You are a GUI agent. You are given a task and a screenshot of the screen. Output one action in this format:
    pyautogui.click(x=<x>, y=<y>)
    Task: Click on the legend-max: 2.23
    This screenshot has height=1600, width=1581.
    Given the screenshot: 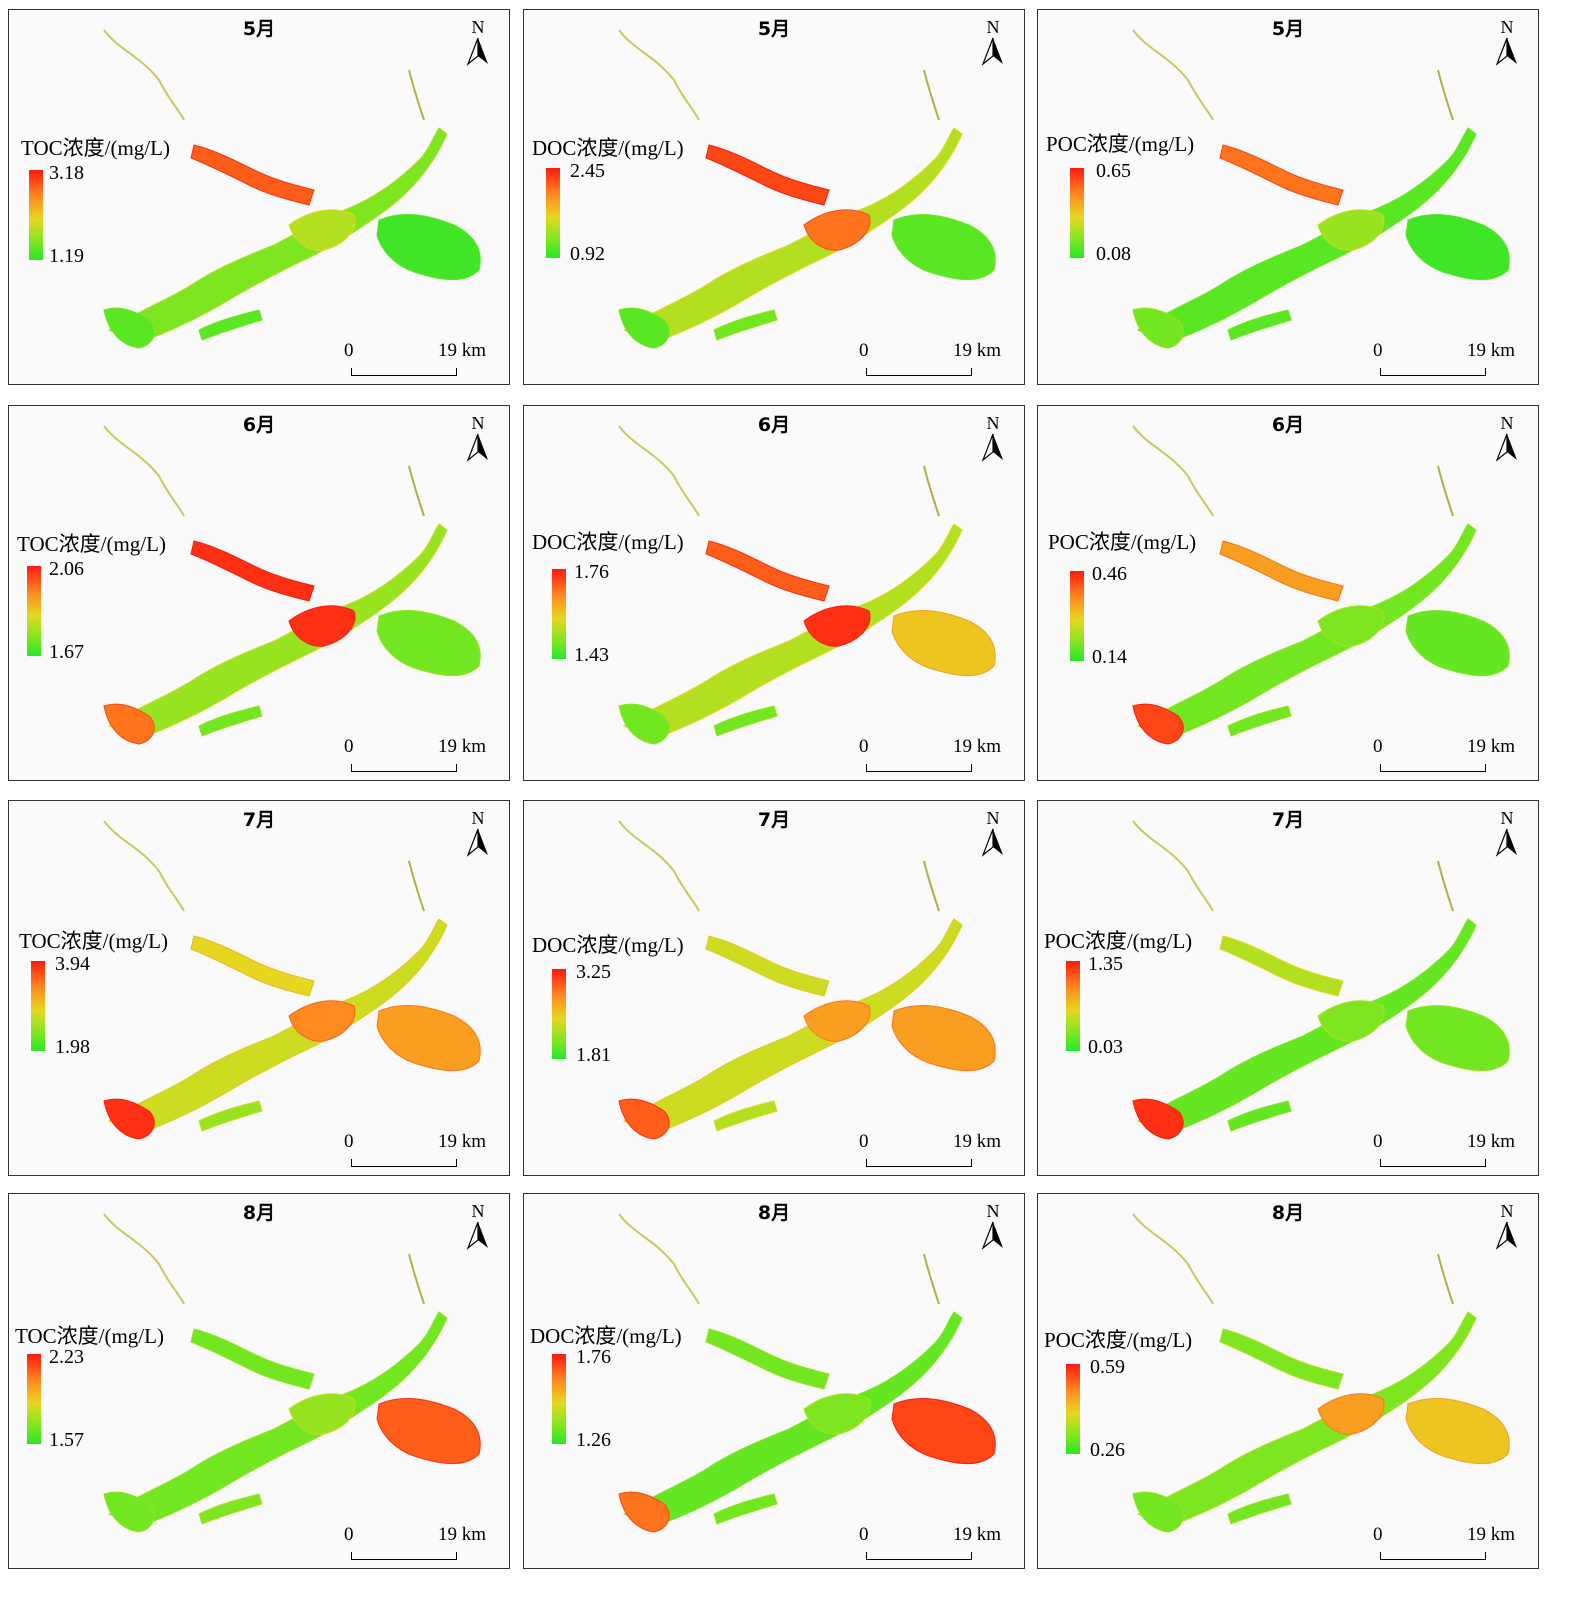 What is the action you would take?
    pyautogui.click(x=66, y=1357)
    